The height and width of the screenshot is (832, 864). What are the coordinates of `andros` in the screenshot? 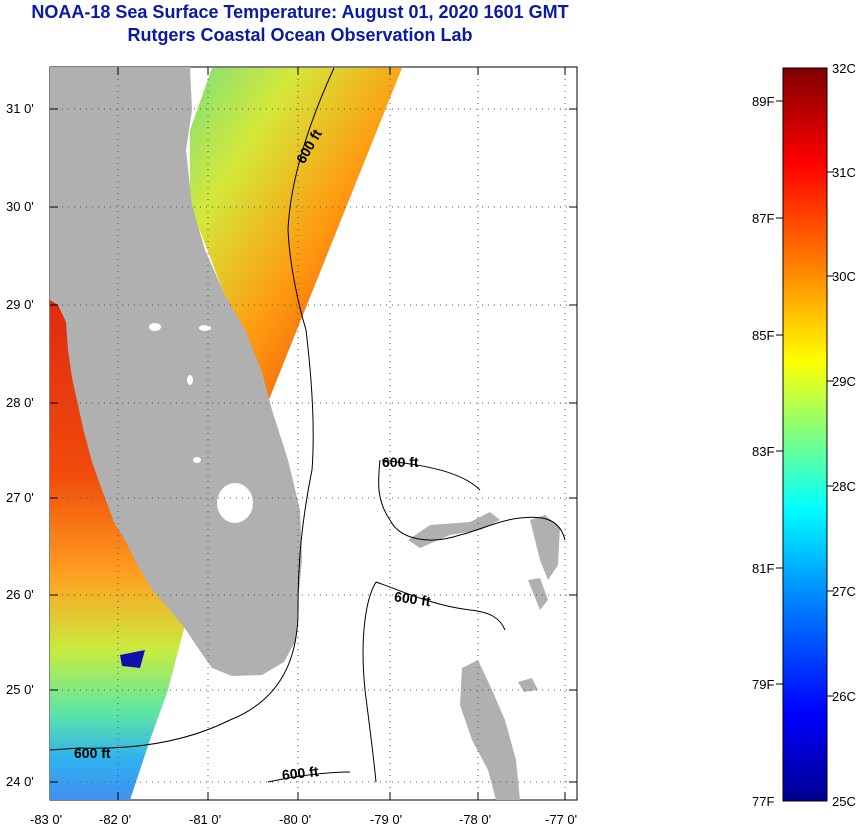 It's located at (490, 730).